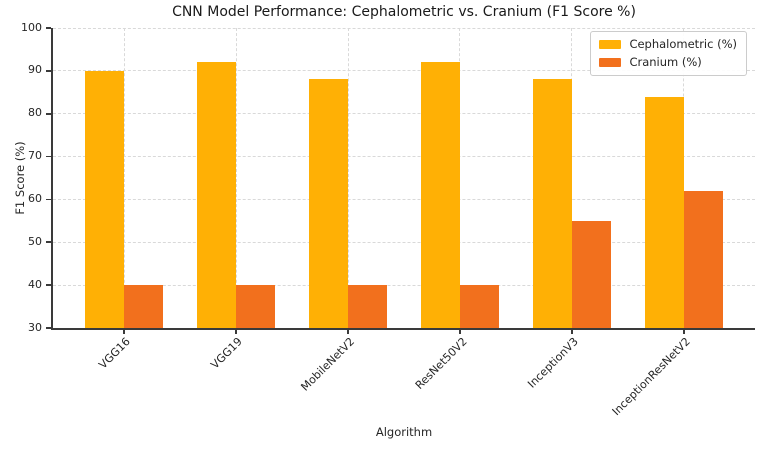 This screenshot has width=762, height=453. Describe the element at coordinates (255, 306) in the screenshot. I see `bar-cranium-vgg19` at that location.